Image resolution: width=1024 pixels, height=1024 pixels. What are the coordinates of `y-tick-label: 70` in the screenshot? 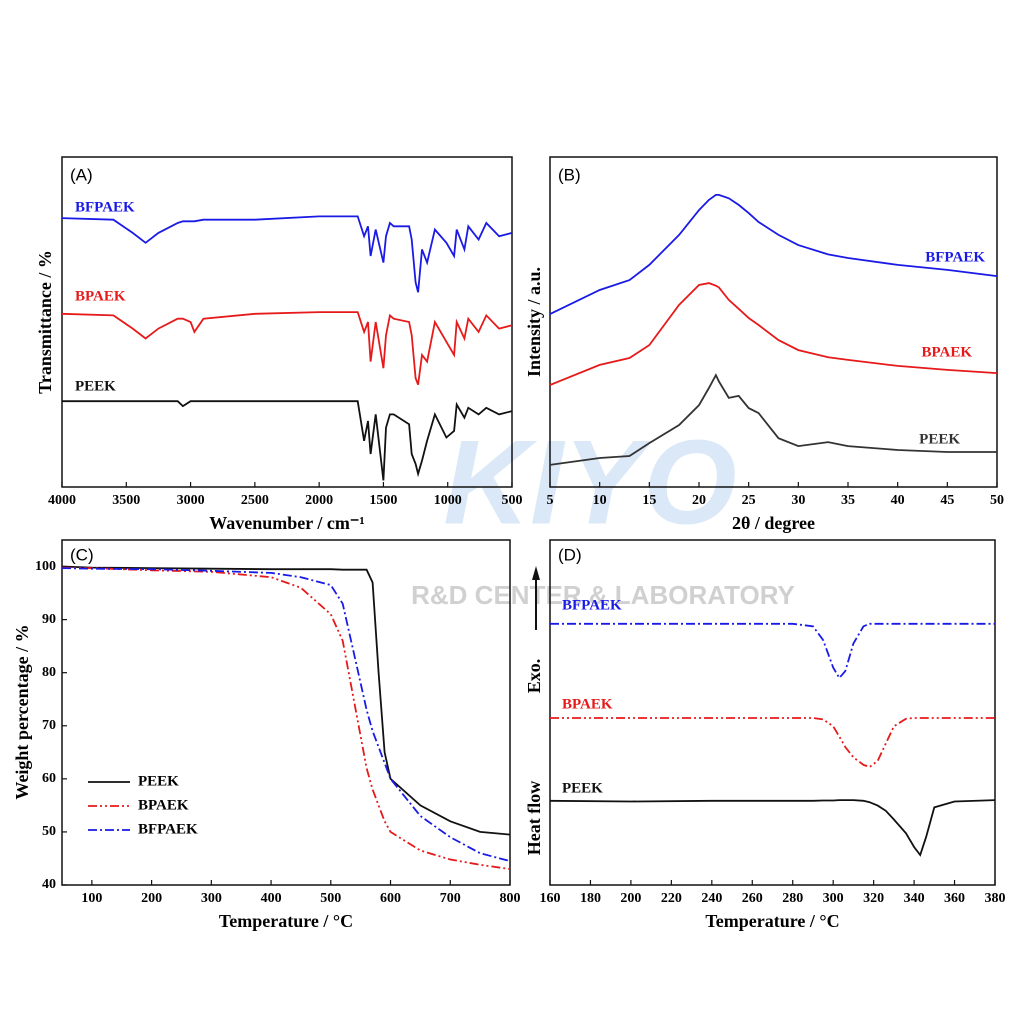 It's located at (49, 725).